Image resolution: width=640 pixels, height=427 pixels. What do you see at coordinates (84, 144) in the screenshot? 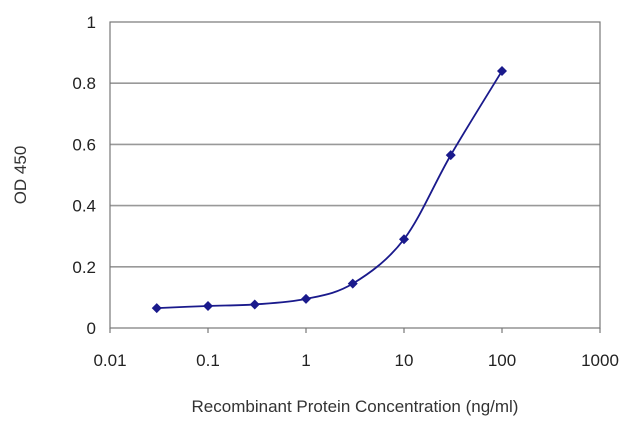
I see `y-tick-label-0.6: 0.6` at bounding box center [84, 144].